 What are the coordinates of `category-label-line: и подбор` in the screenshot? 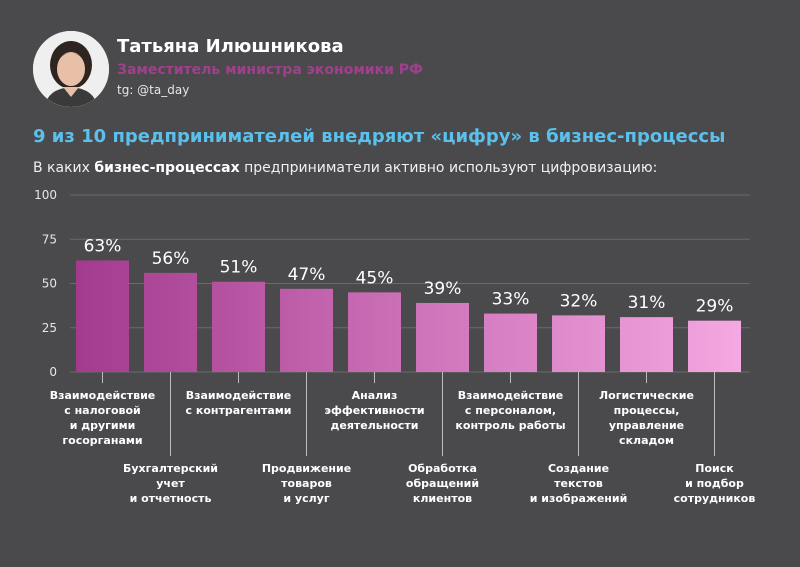 It's located at (714, 483).